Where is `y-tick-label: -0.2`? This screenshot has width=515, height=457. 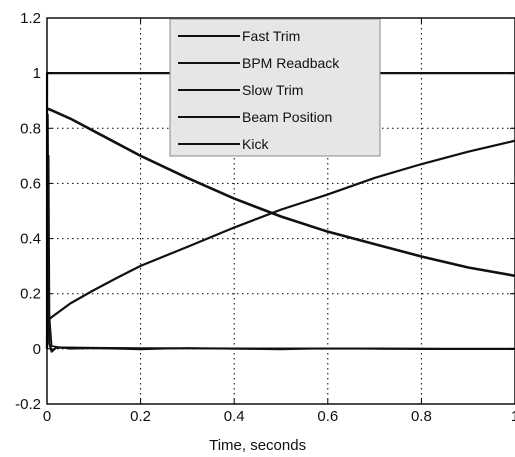 y-tick-label: -0.2 is located at coordinates (28, 404).